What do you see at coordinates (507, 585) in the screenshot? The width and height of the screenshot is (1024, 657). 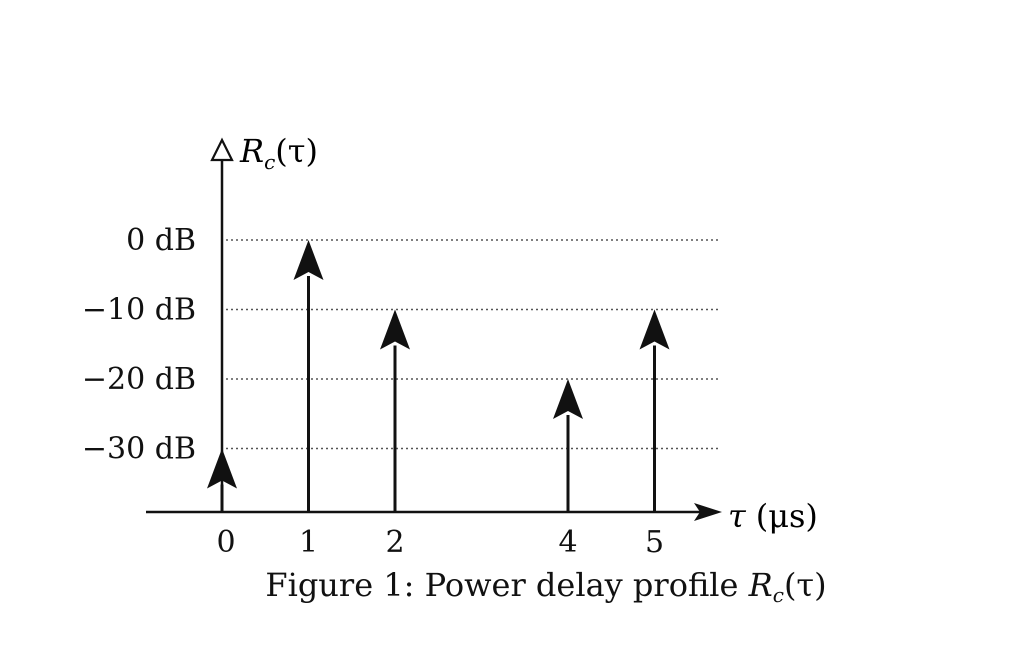 I see `caption-prefix: Figure 1: Power delay profile` at bounding box center [507, 585].